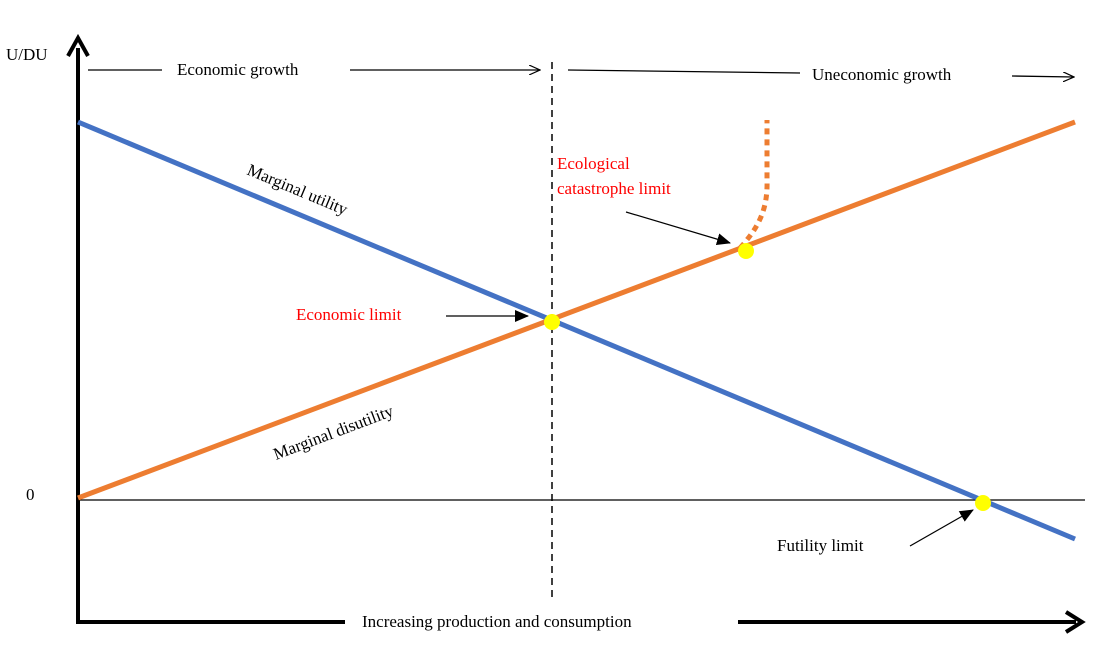 This screenshot has height=668, width=1117. Describe the element at coordinates (754, 185) in the screenshot. I see `ecological-catastrophe-curve` at that location.